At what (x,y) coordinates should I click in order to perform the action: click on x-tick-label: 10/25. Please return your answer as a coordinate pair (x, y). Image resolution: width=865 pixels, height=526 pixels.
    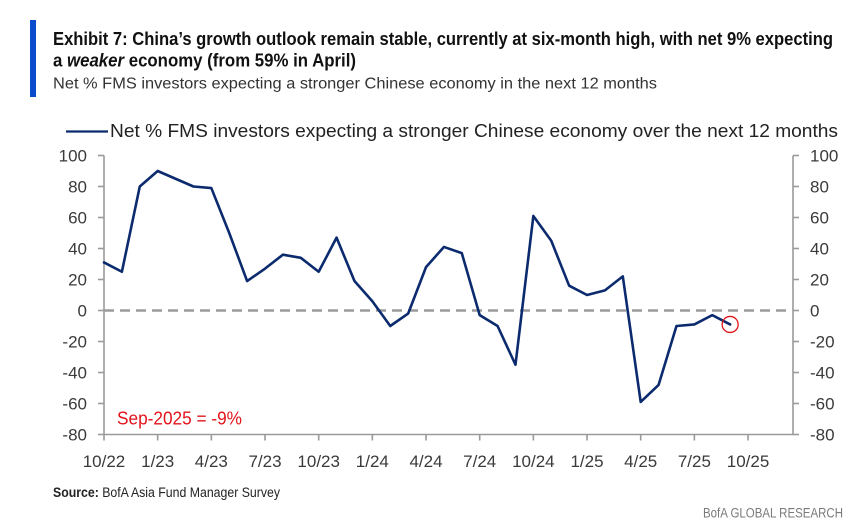
    Looking at the image, I should click on (748, 461).